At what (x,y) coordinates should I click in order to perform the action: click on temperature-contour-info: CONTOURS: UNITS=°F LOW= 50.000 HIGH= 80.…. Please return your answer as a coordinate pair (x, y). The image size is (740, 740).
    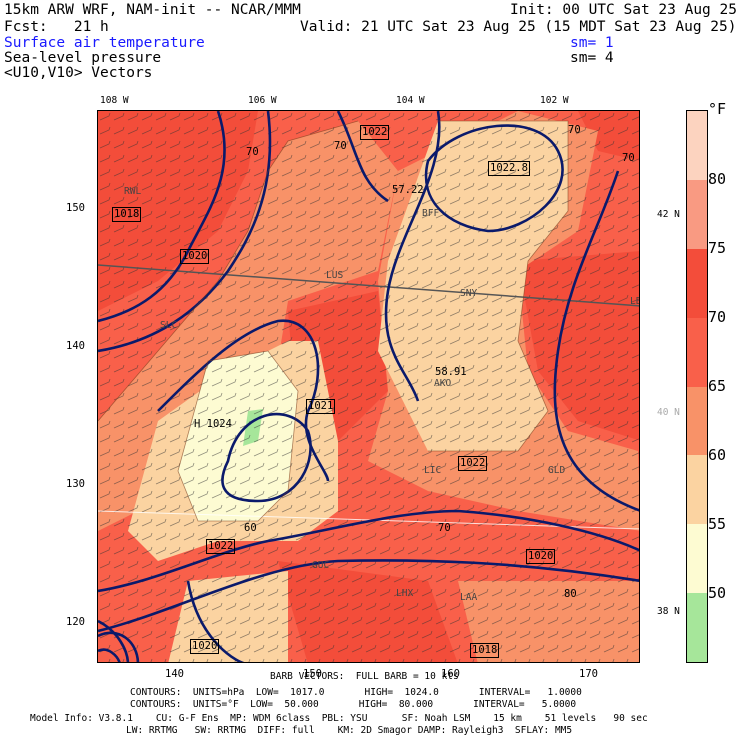
    Looking at the image, I should click on (353, 704).